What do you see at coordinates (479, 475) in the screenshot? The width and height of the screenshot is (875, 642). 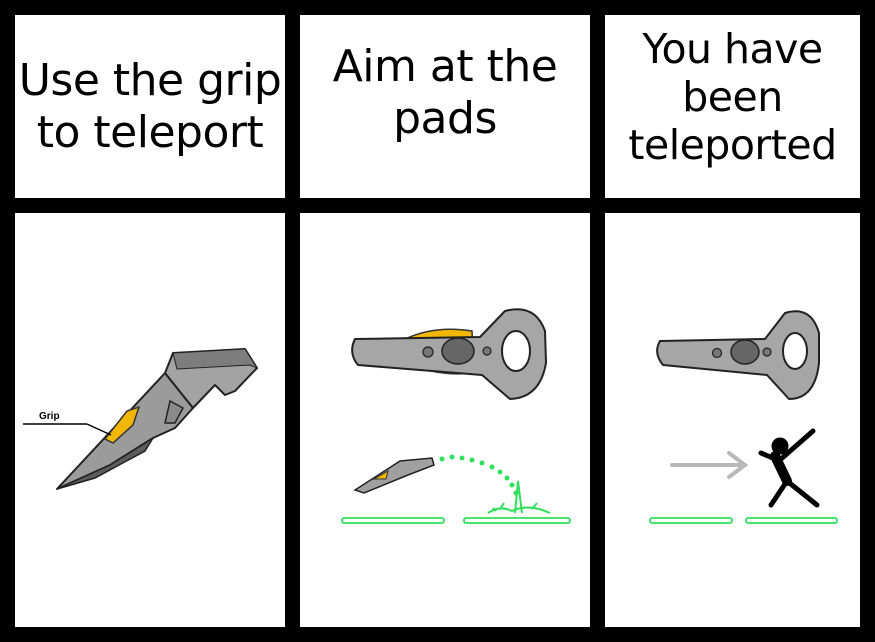 I see `teleport-arc-icon` at bounding box center [479, 475].